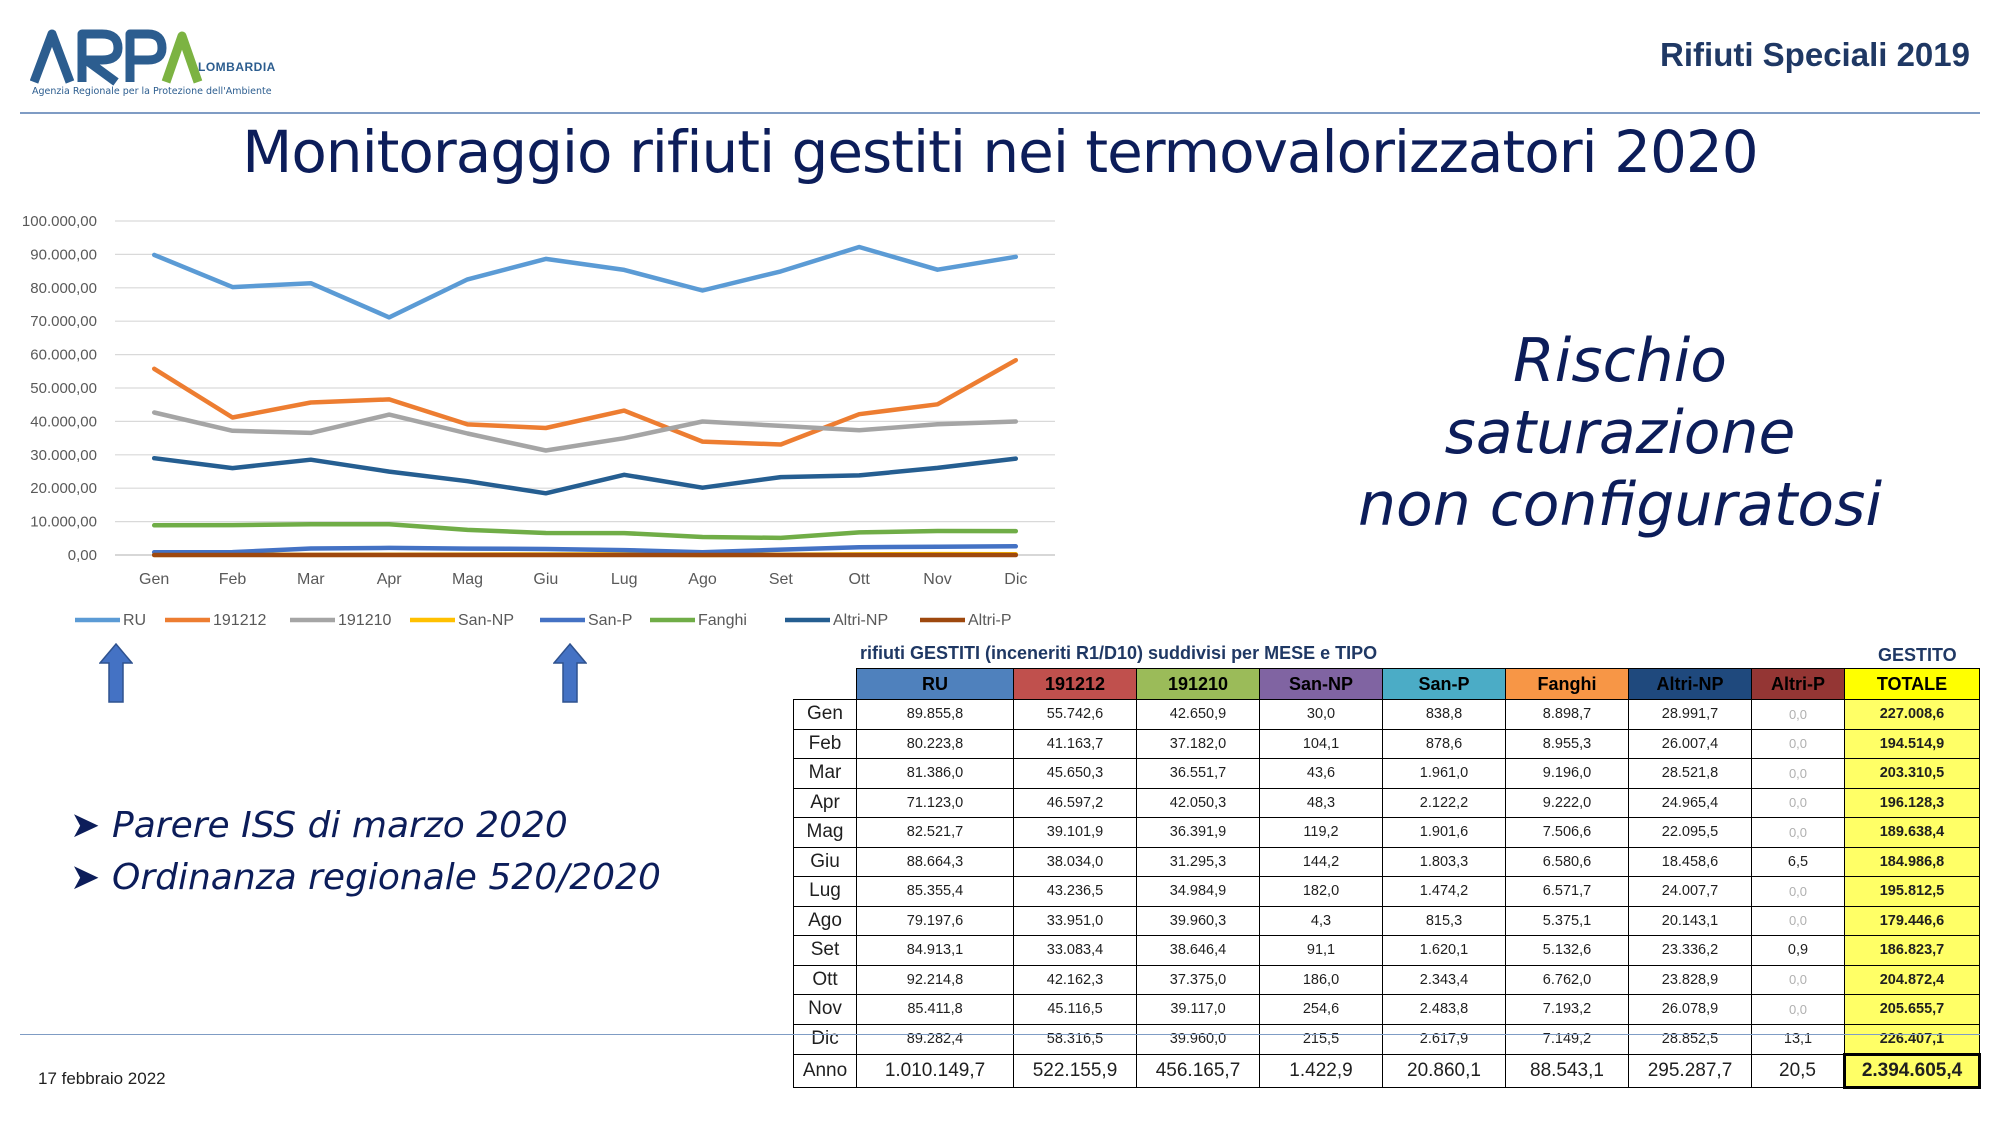 This screenshot has height=1125, width=2000. What do you see at coordinates (825, 891) in the screenshot?
I see `row-label: Lug` at bounding box center [825, 891].